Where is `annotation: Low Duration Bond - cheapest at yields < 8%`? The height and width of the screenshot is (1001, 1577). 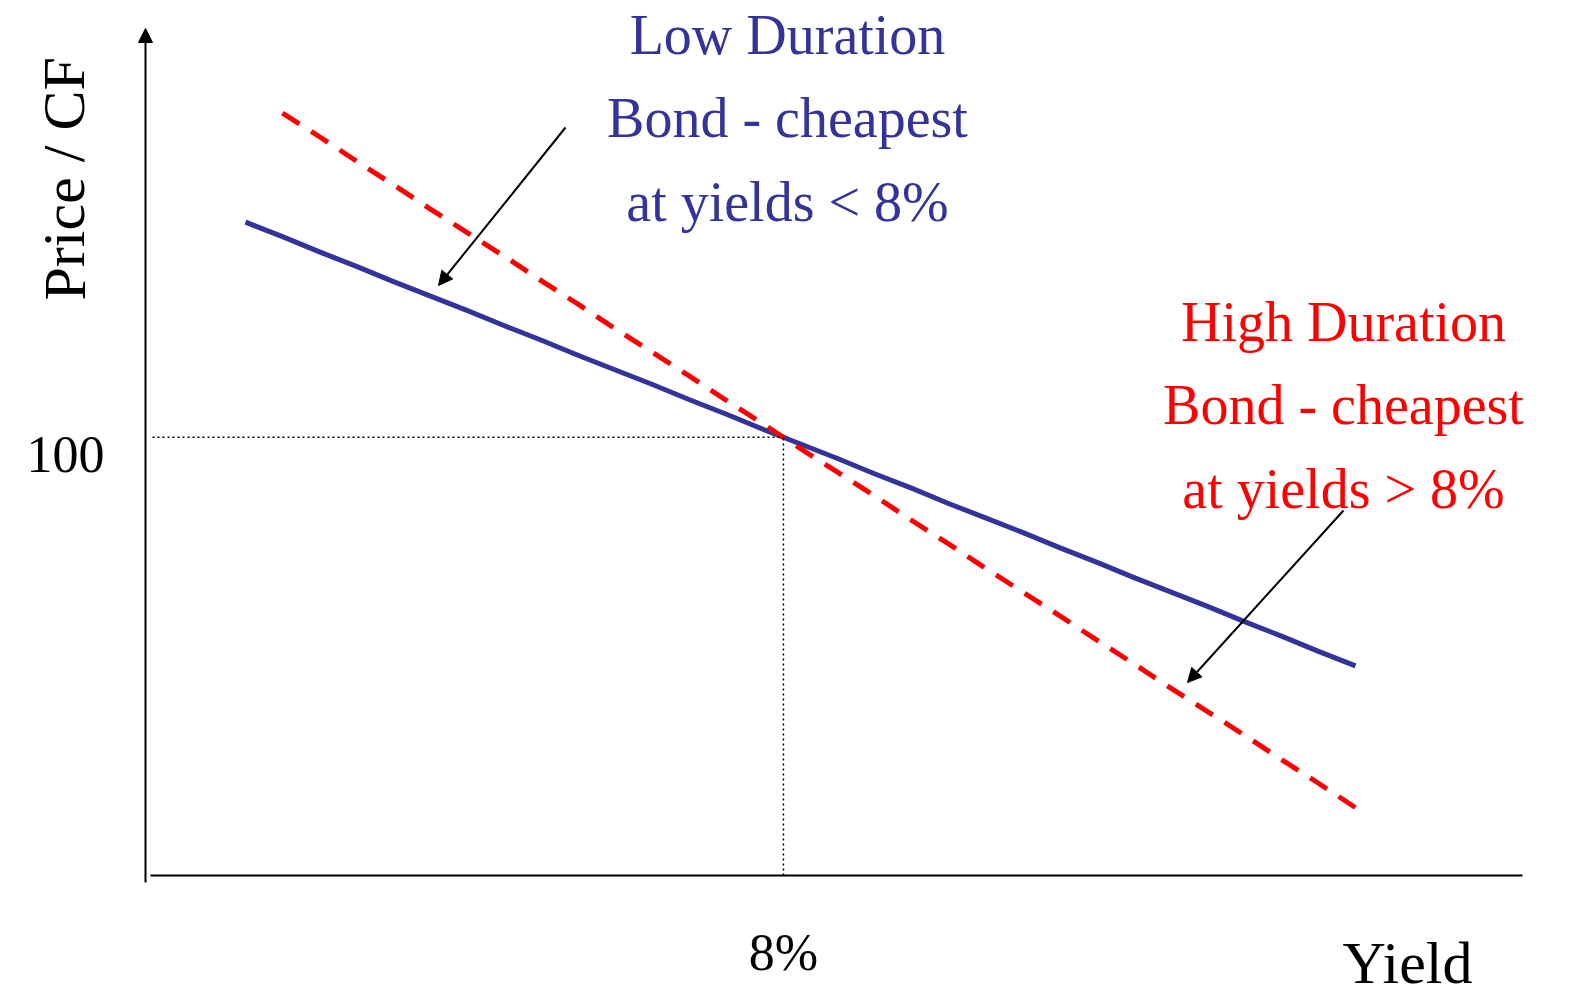
annotation: Low Duration Bond - cheapest at yields < 8% is located at coordinates (788, 118).